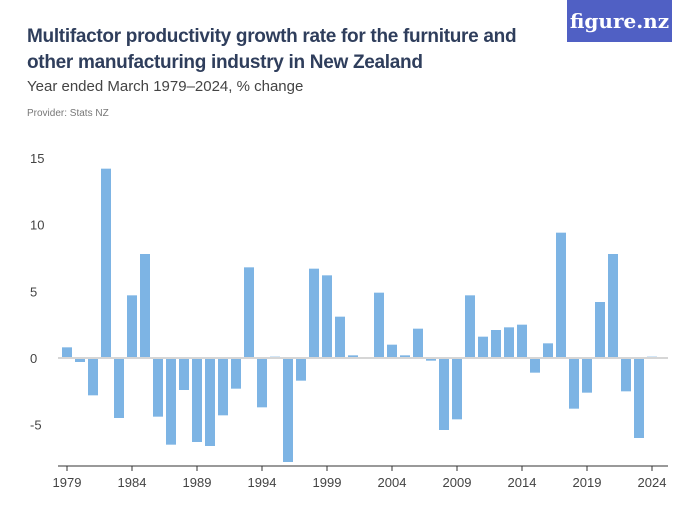  What do you see at coordinates (444, 394) in the screenshot?
I see `bar-2008` at bounding box center [444, 394].